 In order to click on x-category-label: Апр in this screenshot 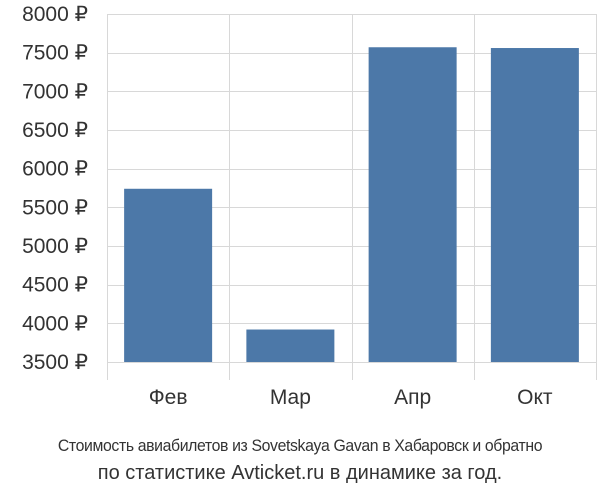, I will do `click(412, 397)`.